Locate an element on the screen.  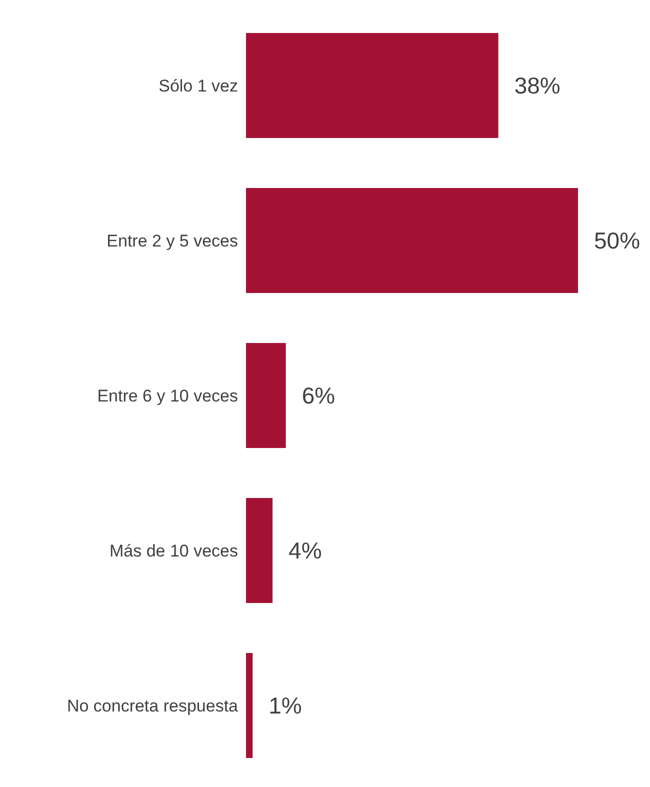
y-tick-label: Sólo 1 vez is located at coordinates (198, 86).